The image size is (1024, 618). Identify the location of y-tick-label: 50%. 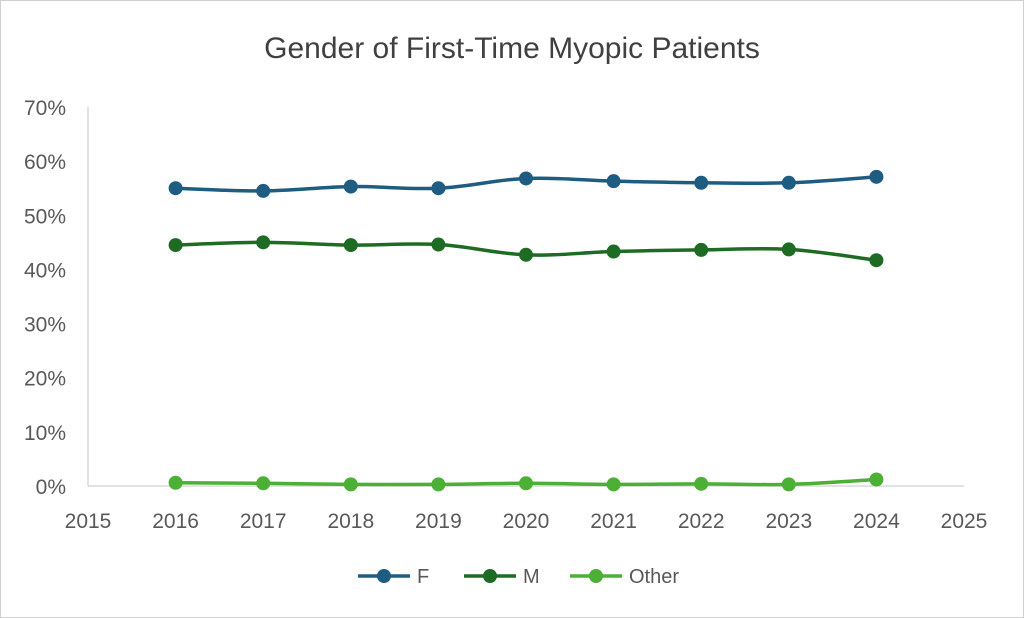
(45, 216).